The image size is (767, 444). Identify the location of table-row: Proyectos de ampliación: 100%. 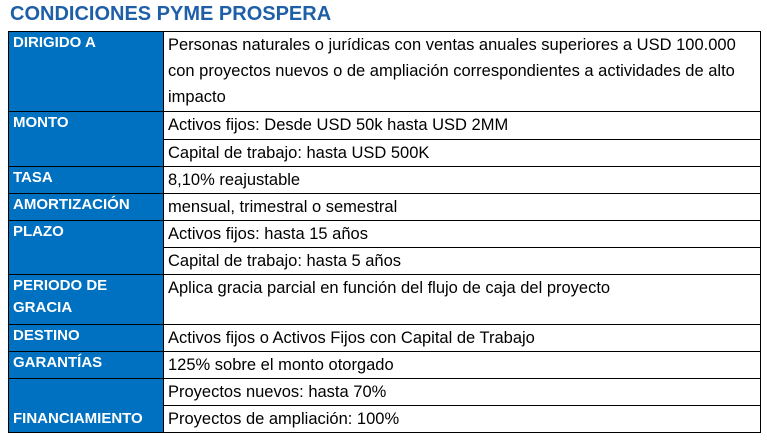
(385, 419).